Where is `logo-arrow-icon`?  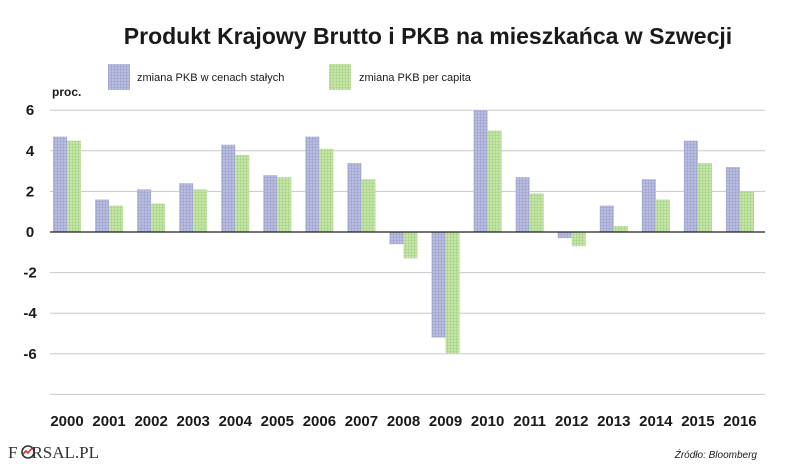
logo-arrow-icon is located at coordinates (28, 450).